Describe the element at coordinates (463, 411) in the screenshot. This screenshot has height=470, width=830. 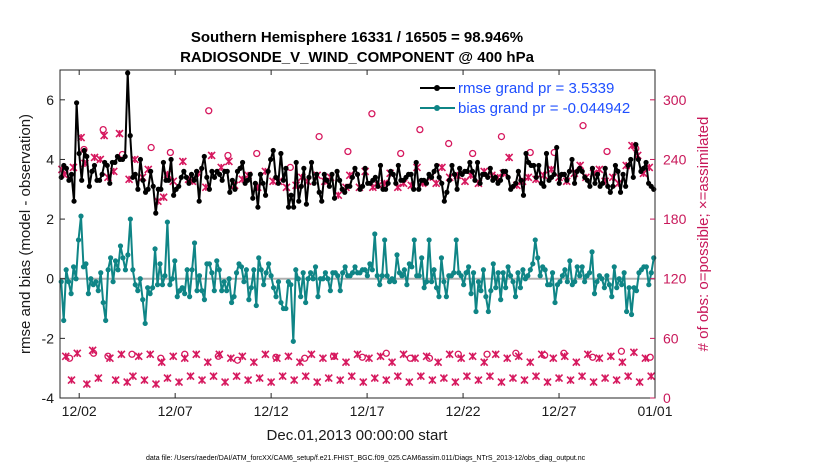
I see `x-tick-label: 12/22` at that location.